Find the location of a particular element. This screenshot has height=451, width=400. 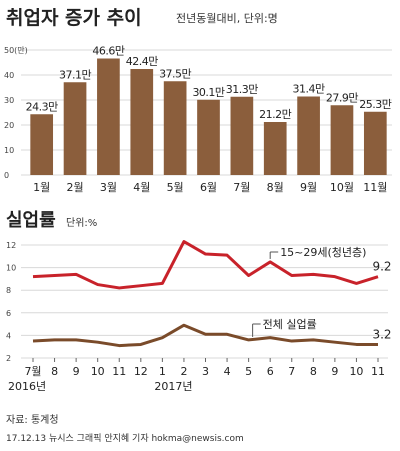

bar-xtick-label: 7월 is located at coordinates (241, 187).